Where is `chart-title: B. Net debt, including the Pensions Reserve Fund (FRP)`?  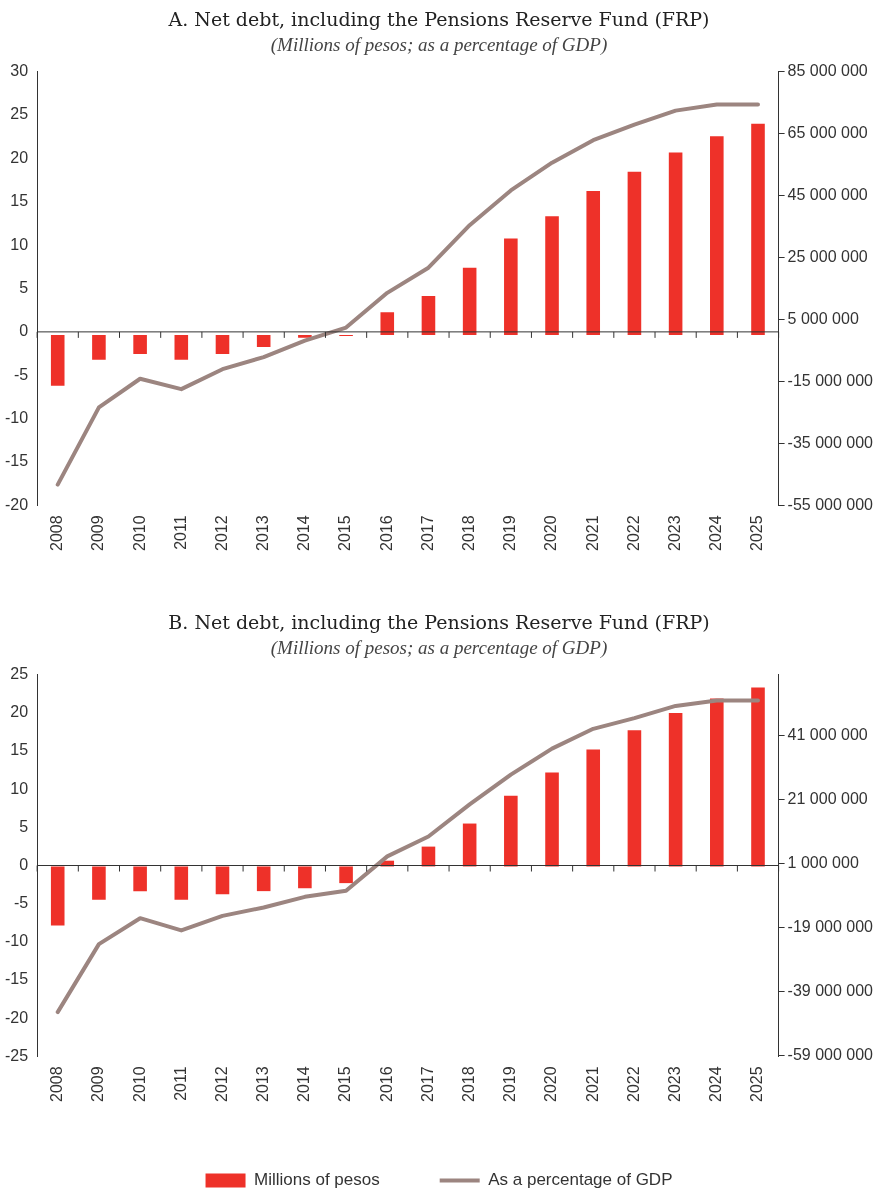
chart-title: B. Net debt, including the Pensions Reserve Fund (FRP) is located at coordinates (439, 622).